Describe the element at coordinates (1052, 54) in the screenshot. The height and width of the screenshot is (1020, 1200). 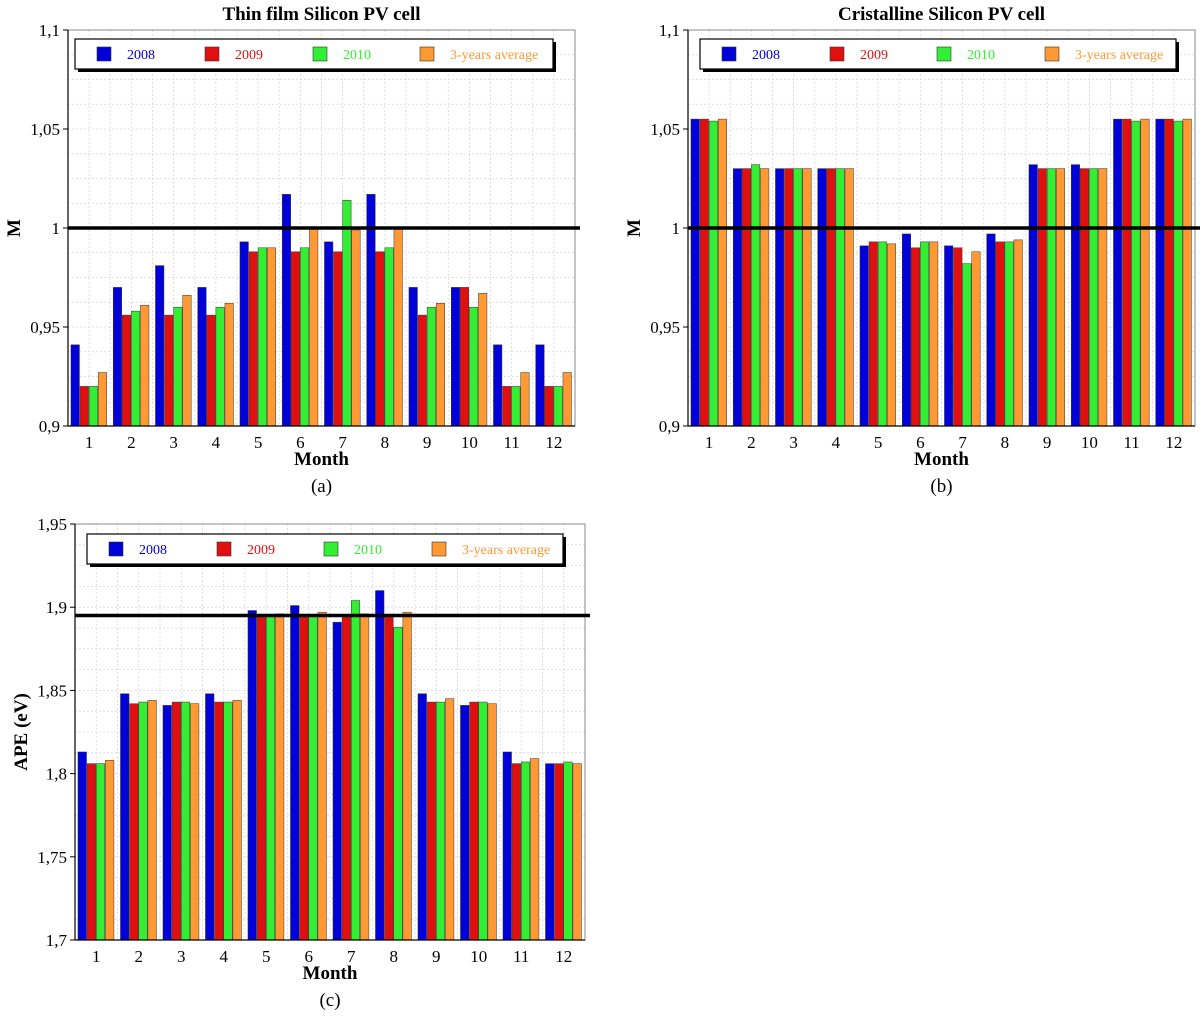
I see `legend-swatch-3-years-average` at that location.